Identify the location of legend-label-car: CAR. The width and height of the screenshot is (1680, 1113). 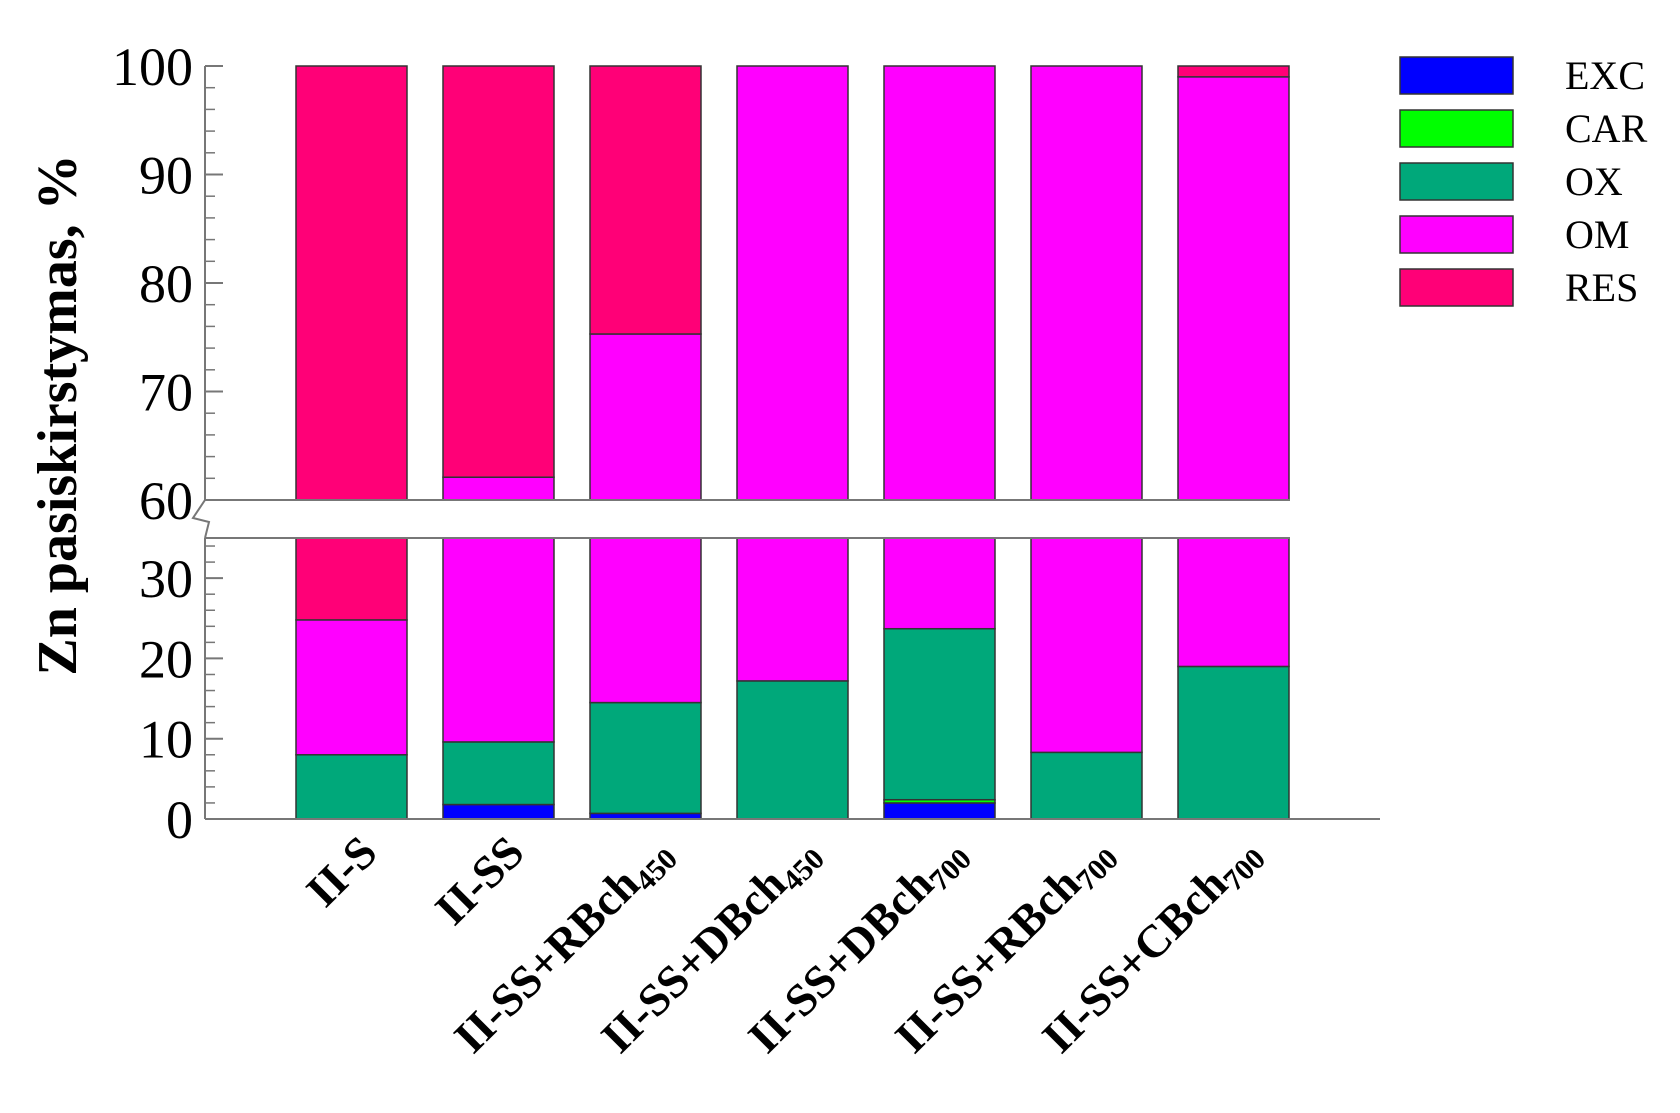
(1606, 128).